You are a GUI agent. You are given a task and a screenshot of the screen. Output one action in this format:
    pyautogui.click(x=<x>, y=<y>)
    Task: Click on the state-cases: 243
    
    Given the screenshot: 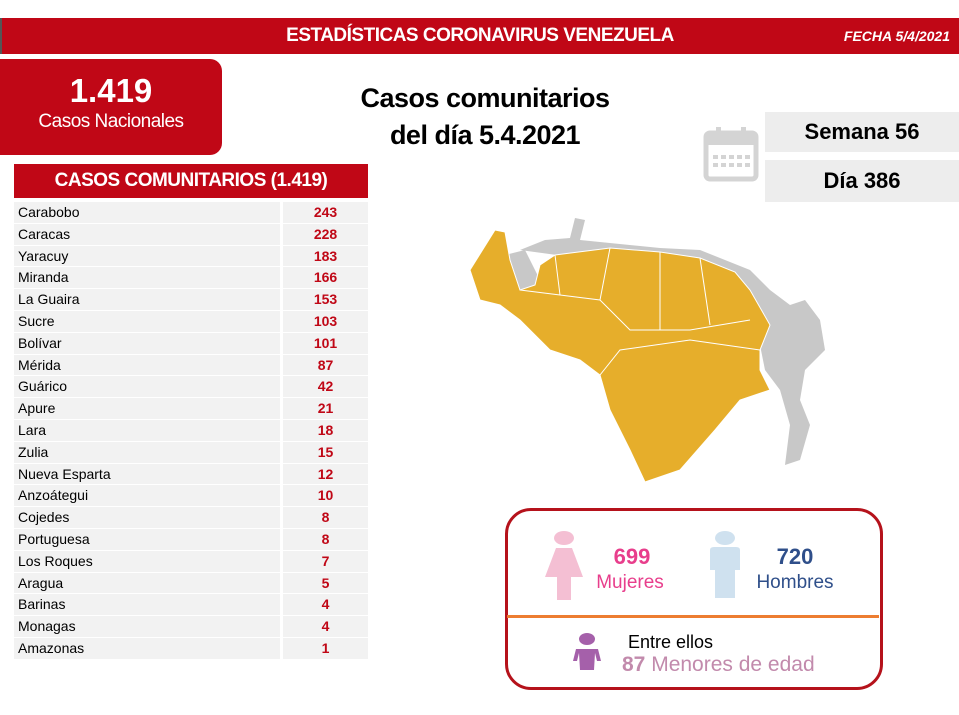 What is the action you would take?
    pyautogui.click(x=325, y=212)
    